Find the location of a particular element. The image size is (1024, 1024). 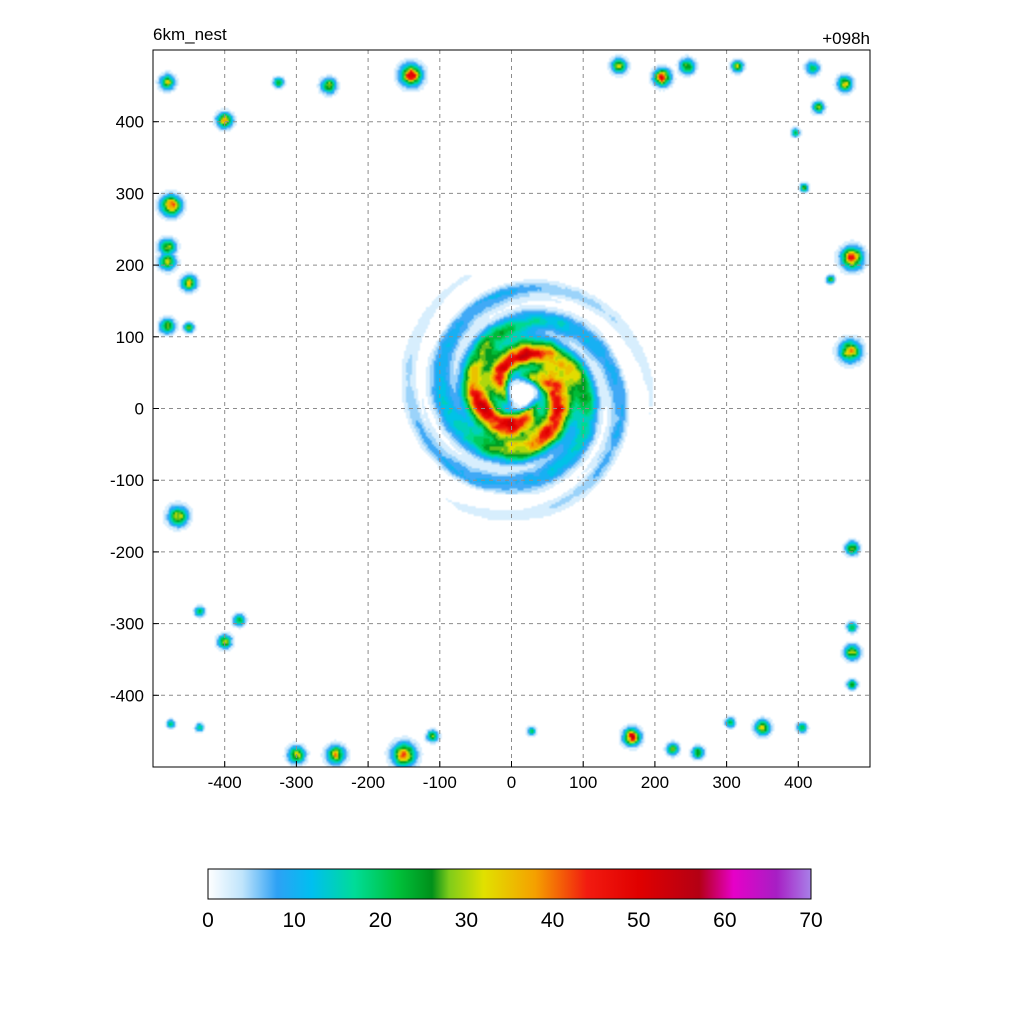

y-tick-label: 200 is located at coordinates (130, 265).